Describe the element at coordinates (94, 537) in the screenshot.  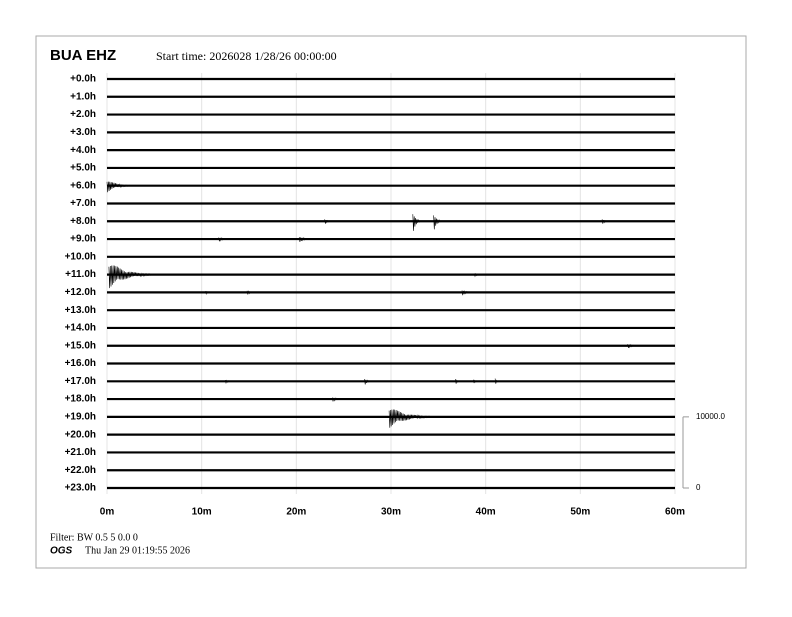
I see `filter: Filter: BW 0.5 5 0.0 0` at that location.